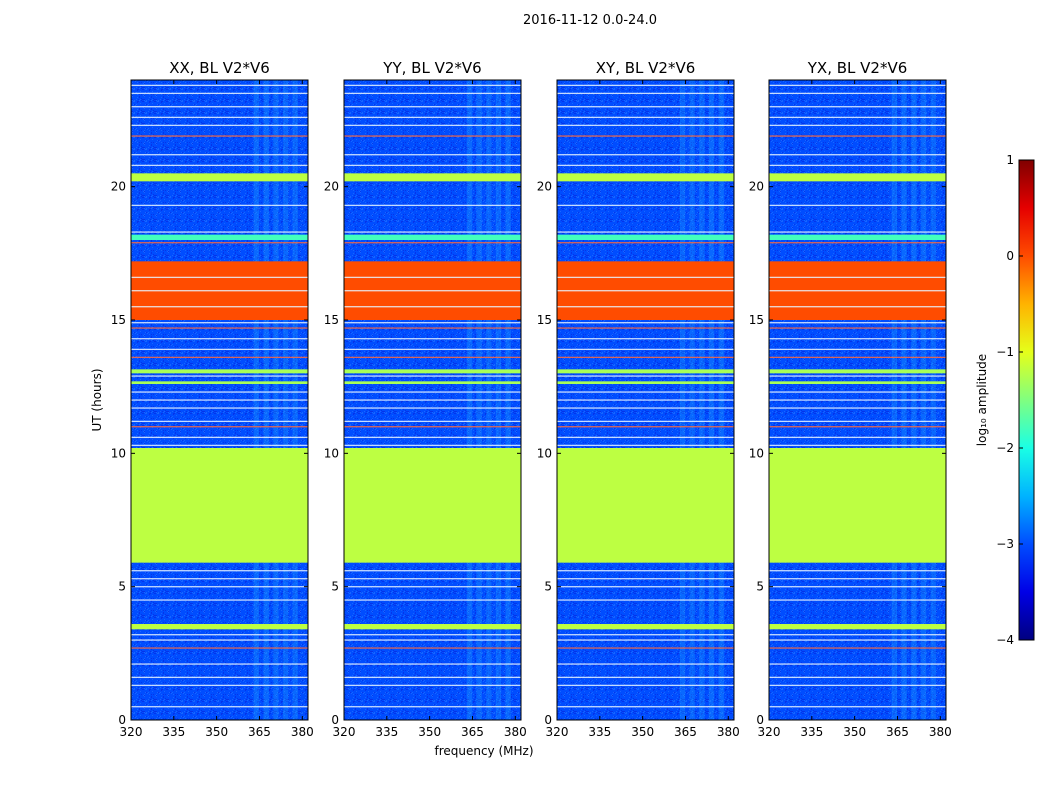  I want to click on y-tick-label: 10, so click(118, 453).